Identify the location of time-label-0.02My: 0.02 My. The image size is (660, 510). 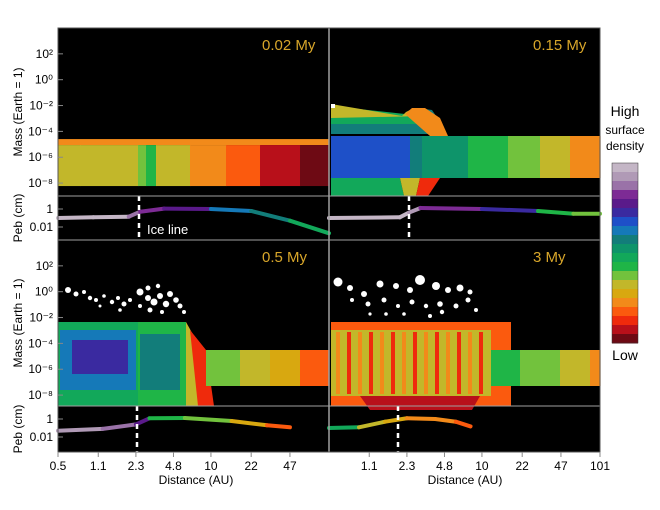
(289, 45).